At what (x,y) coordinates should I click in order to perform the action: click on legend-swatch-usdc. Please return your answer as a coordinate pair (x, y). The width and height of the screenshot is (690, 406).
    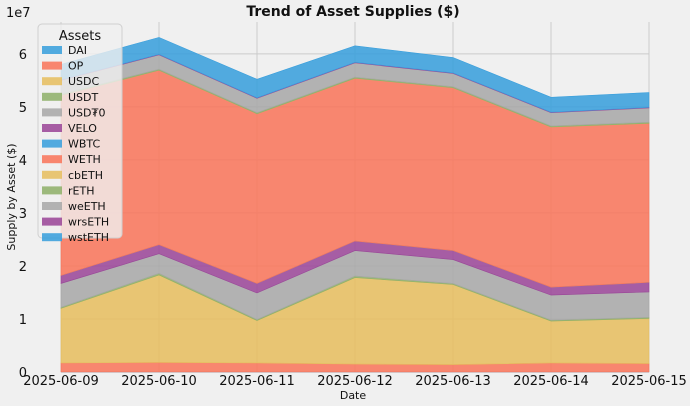
    Looking at the image, I should click on (52, 81).